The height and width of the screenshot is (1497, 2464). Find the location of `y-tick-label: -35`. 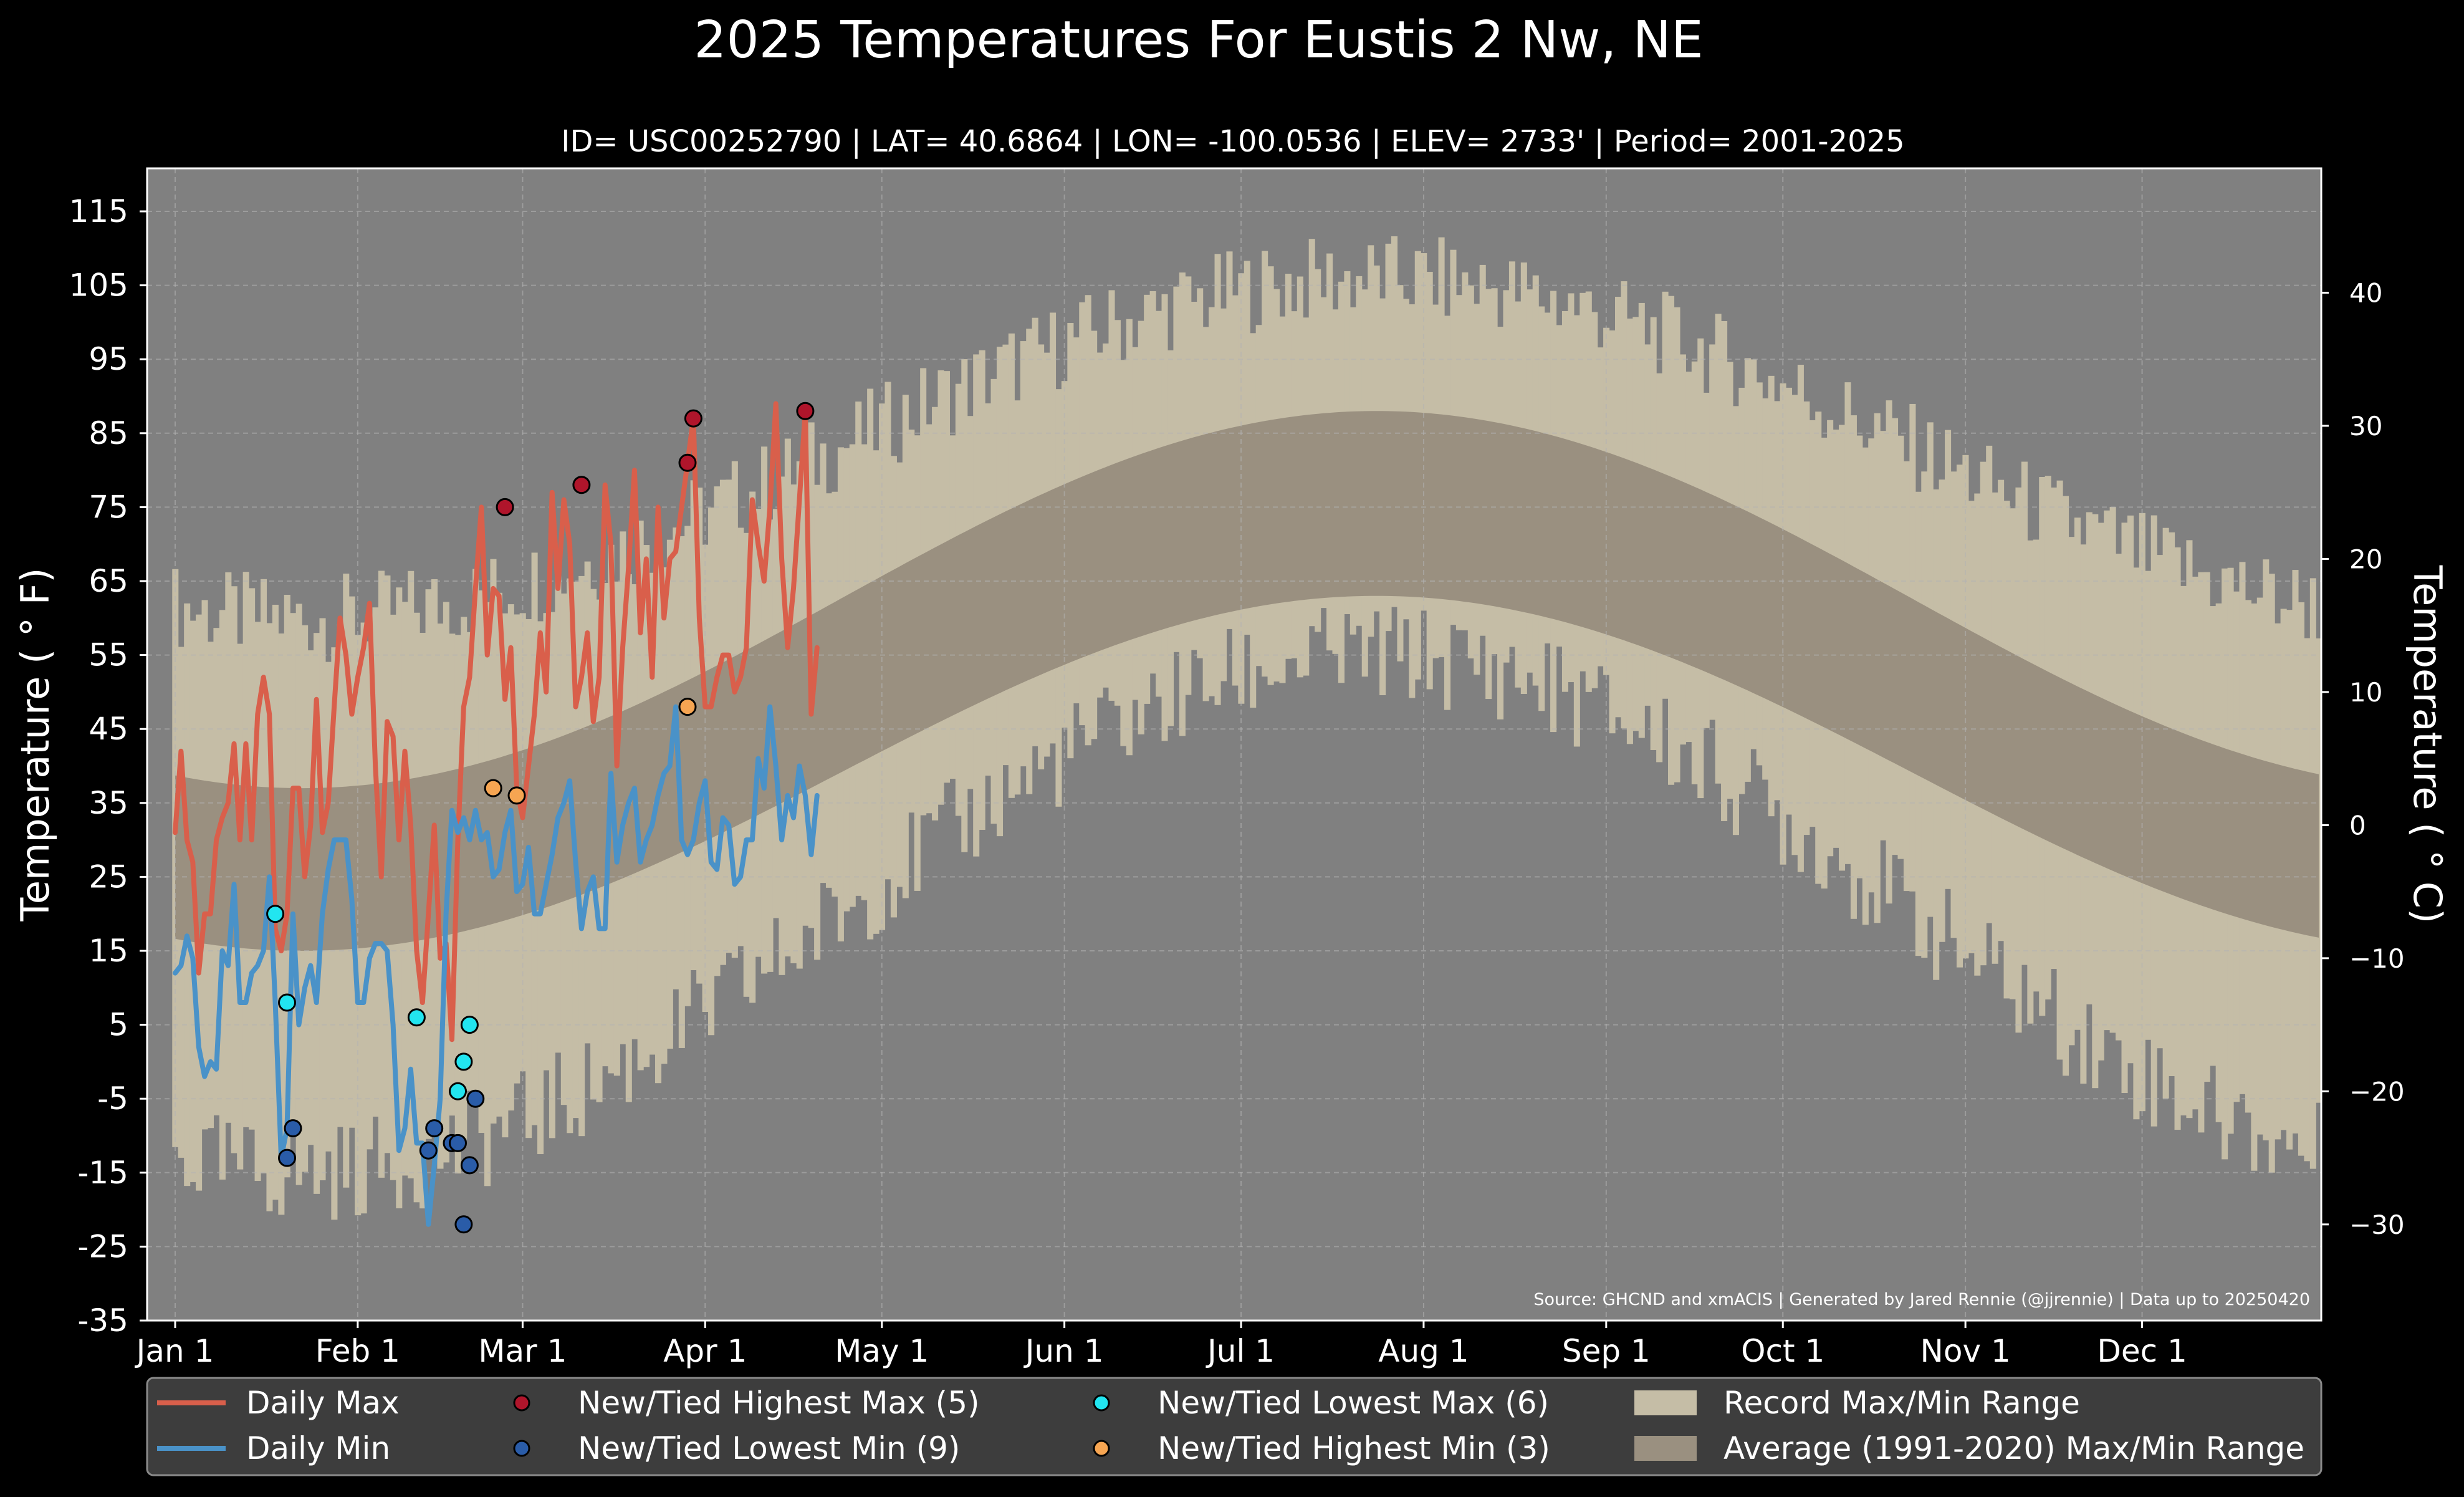

y-tick-label: -35 is located at coordinates (102, 1320).